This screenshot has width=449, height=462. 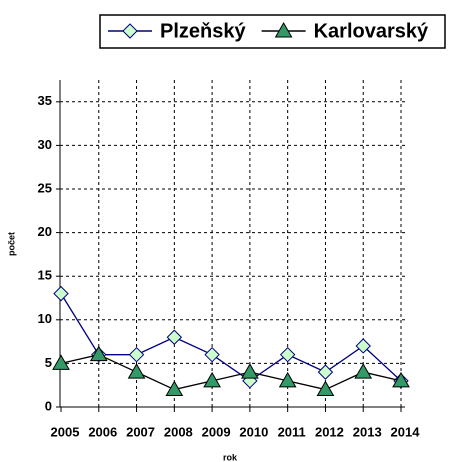 I want to click on x-axis-label: rok, so click(x=230, y=457).